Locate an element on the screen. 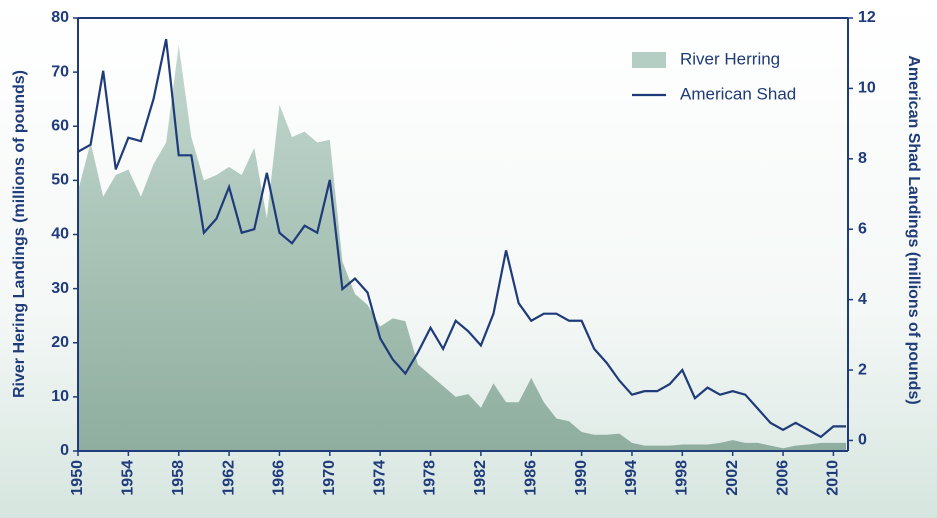  y-tick-label: 50 is located at coordinates (60, 180).